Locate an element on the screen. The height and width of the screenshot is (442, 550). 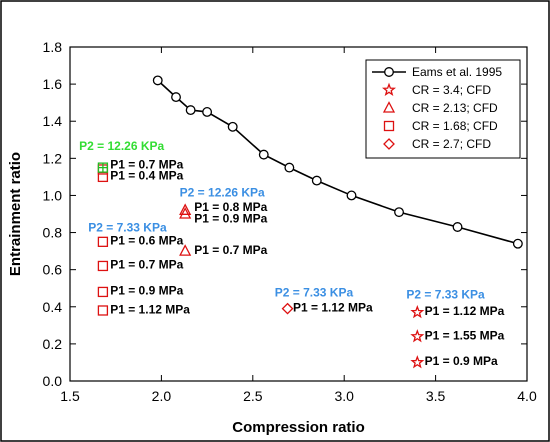
y-tick-label: 0.0 is located at coordinates (53, 381).